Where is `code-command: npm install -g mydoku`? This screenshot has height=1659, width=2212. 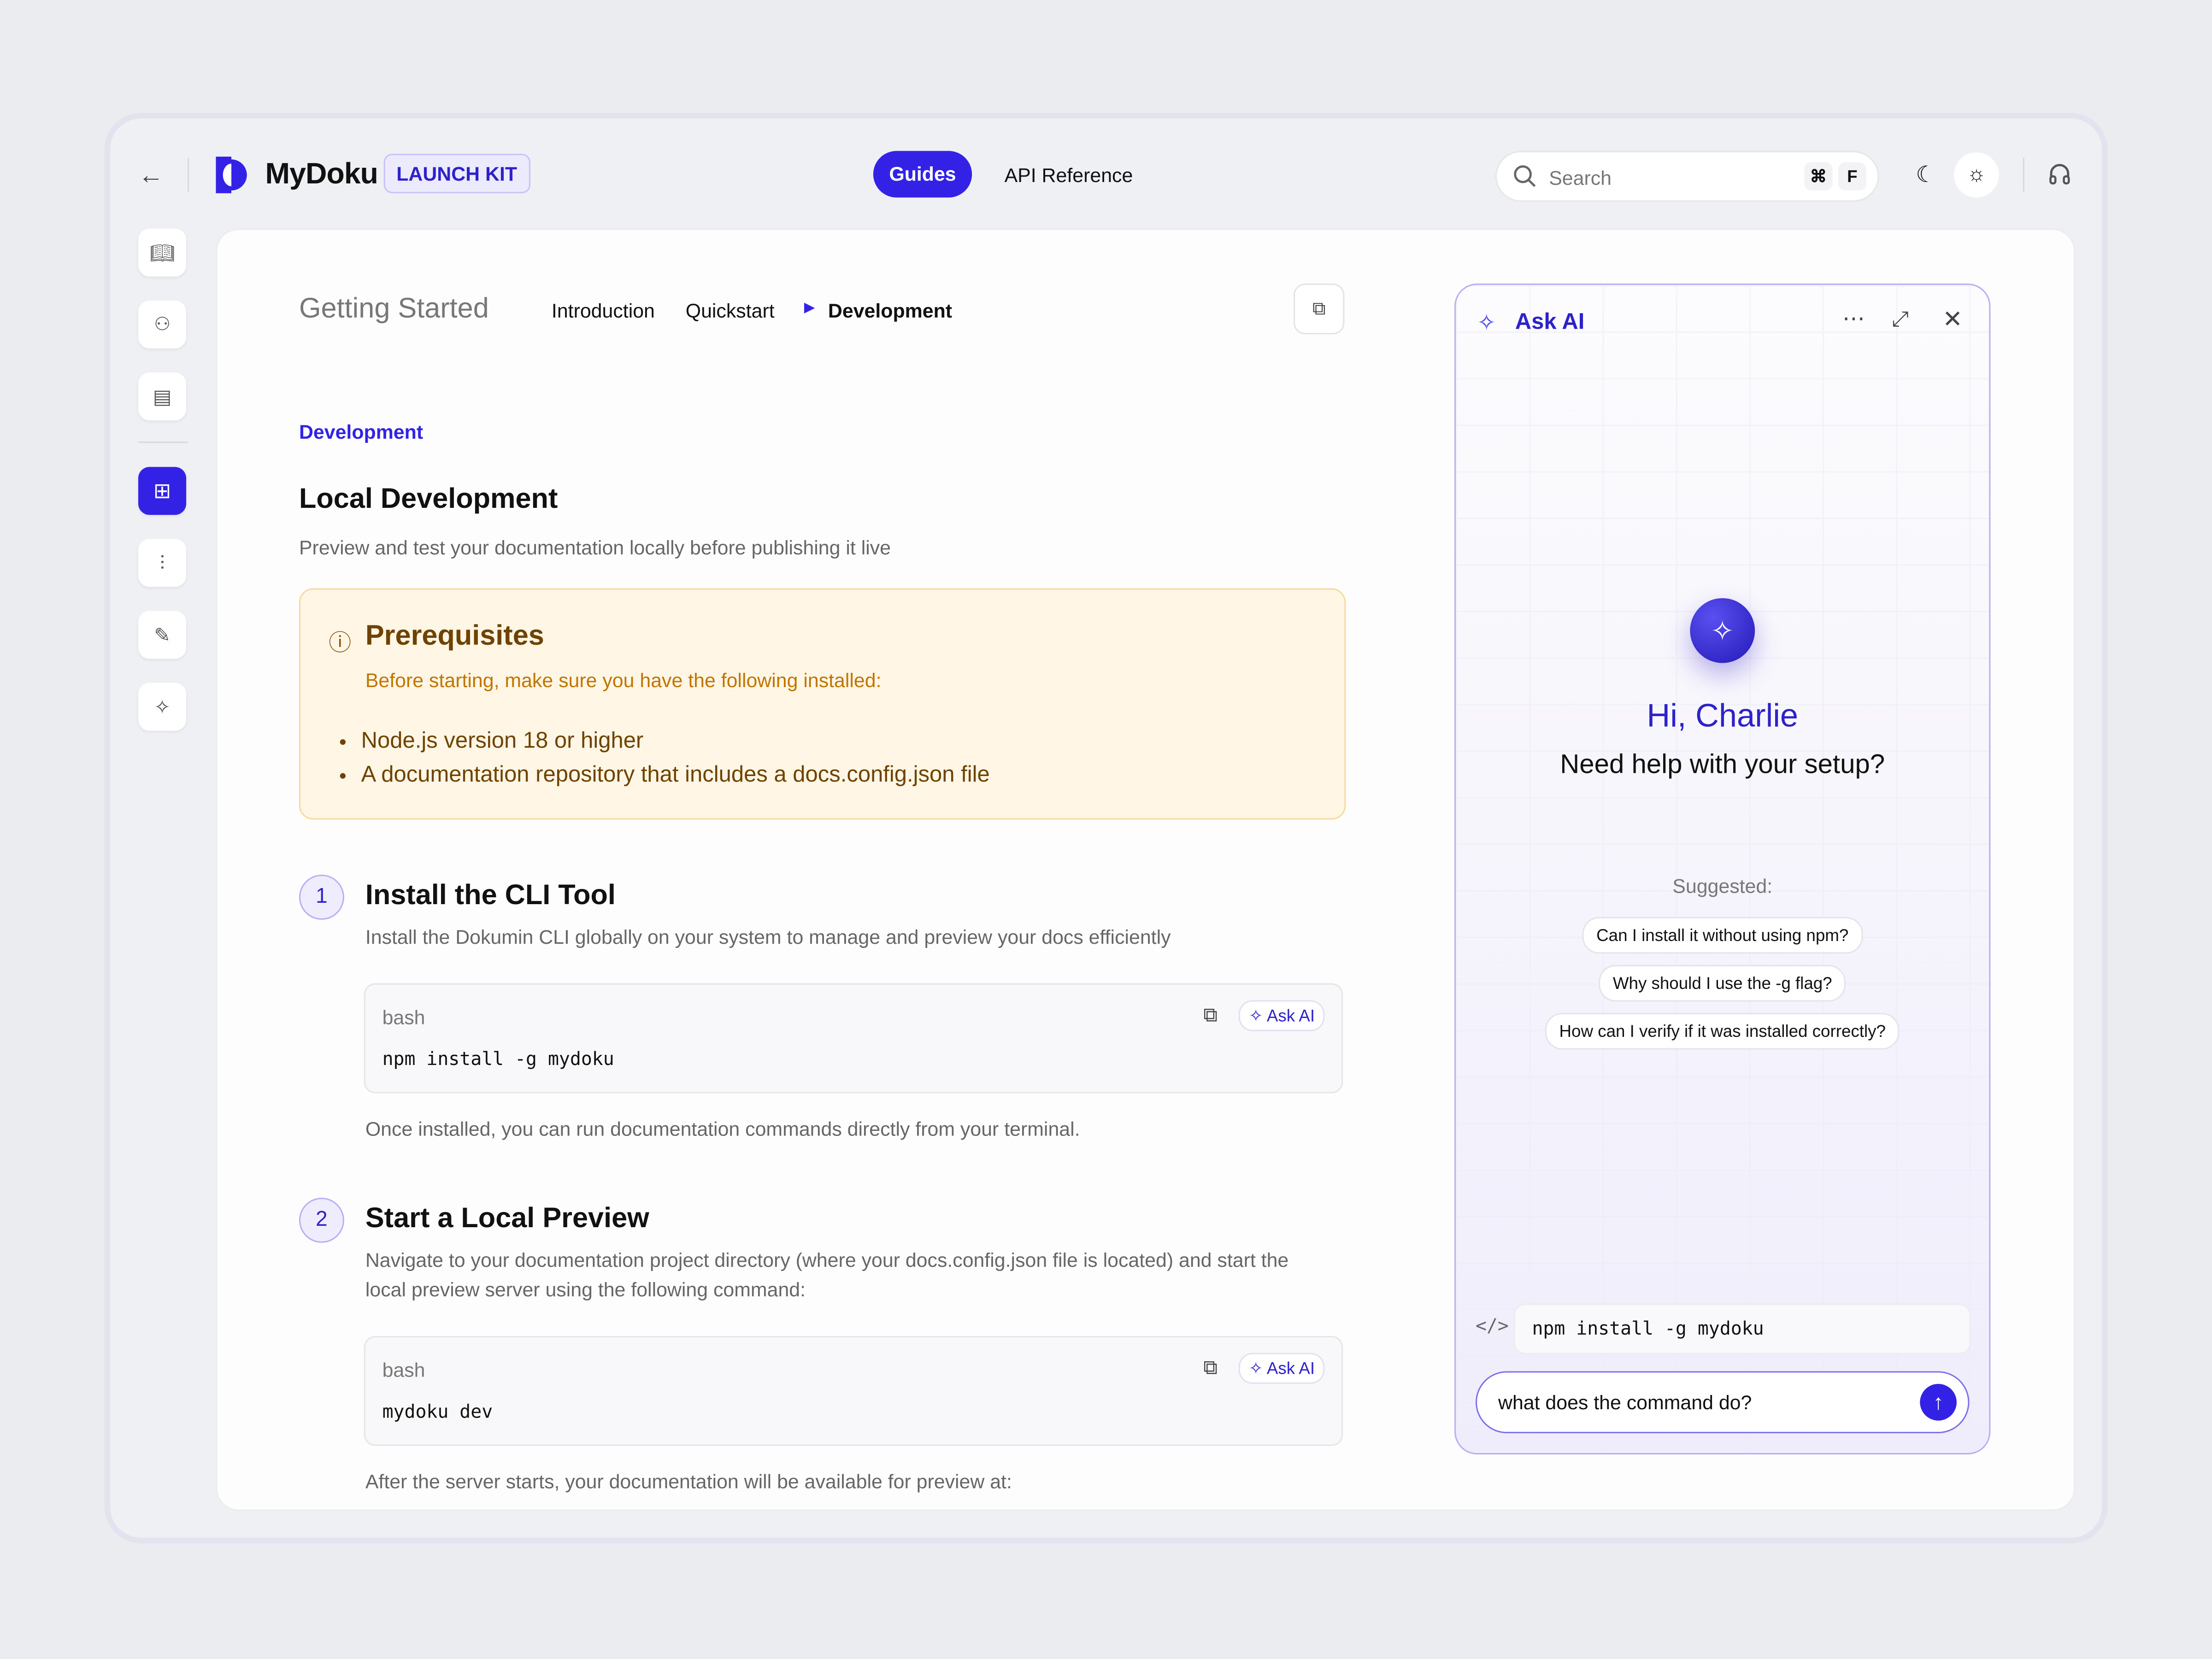
code-command: npm install -g mydoku is located at coordinates (498, 1060).